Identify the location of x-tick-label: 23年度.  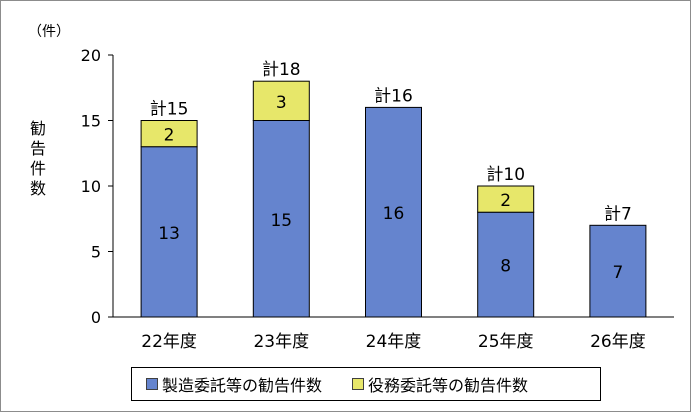
(281, 342).